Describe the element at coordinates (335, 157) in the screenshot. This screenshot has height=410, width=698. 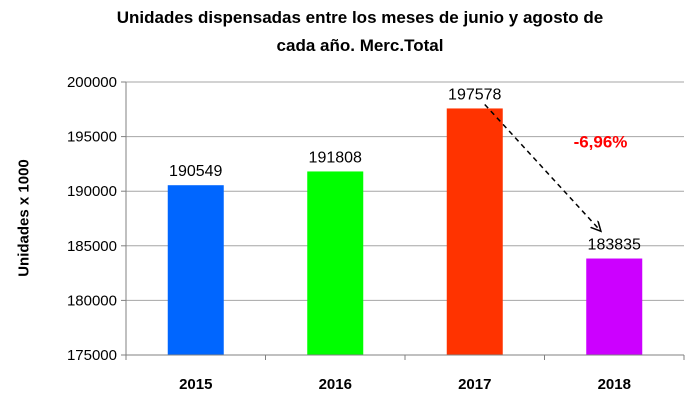
I see `data-label-2016: 191808` at that location.